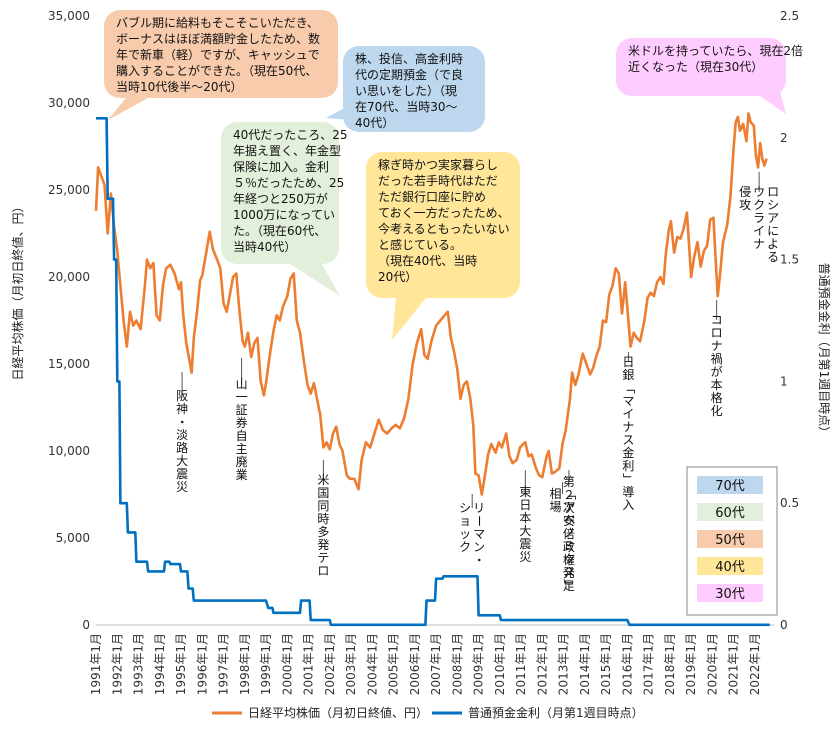 Image resolution: width=840 pixels, height=731 pixels. Describe the element at coordinates (69, 16) in the screenshot. I see `y-left-tick-label: 35,000` at that location.